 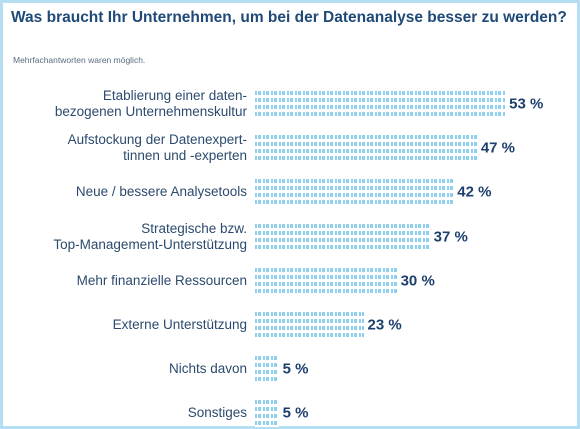 What do you see at coordinates (417, 281) in the screenshot?
I see `value-label: 30 %` at bounding box center [417, 281].